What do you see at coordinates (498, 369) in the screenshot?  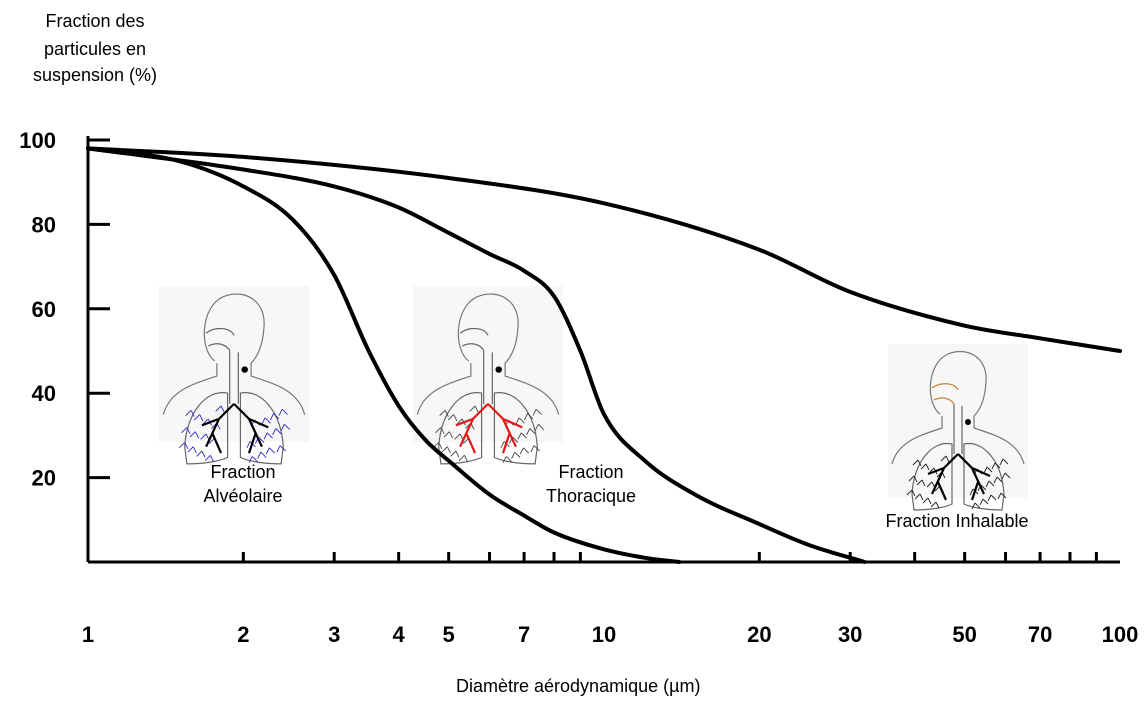 I see `thoracique-figure-larynx` at bounding box center [498, 369].